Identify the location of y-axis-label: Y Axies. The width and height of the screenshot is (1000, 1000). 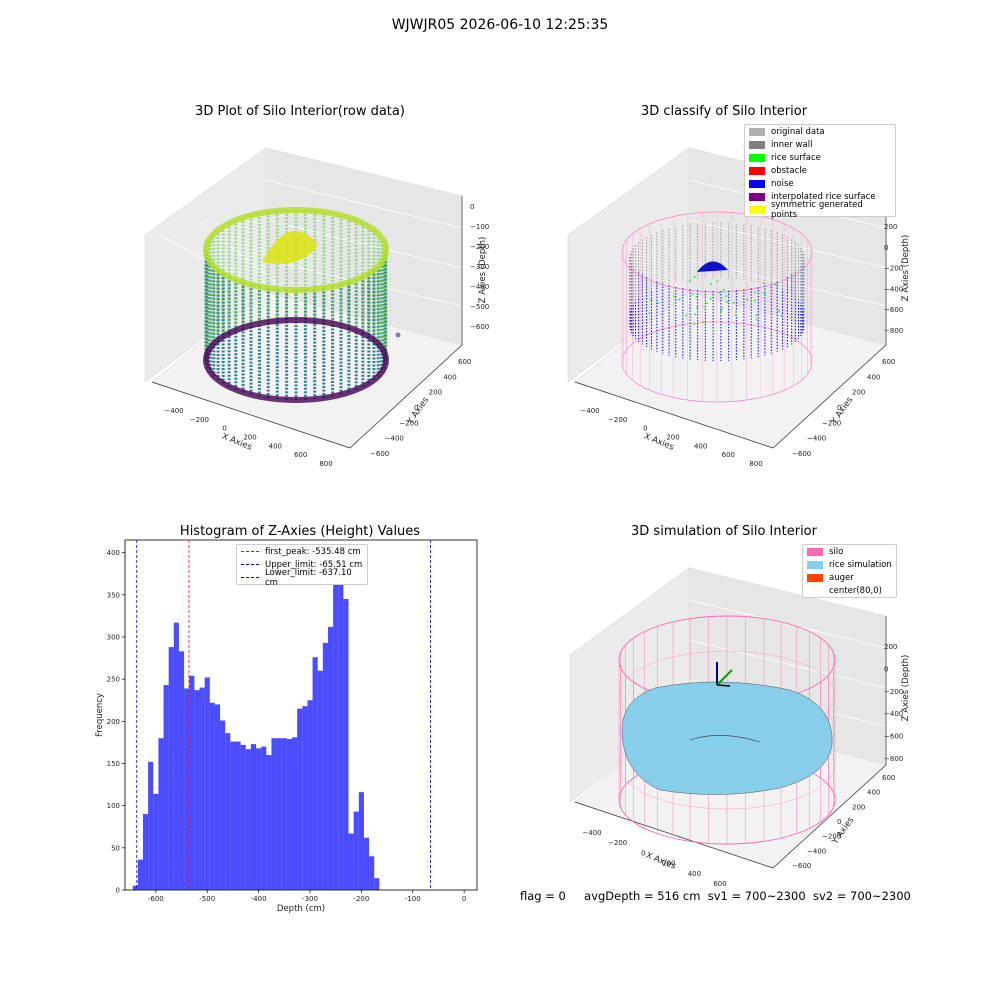
(842, 411).